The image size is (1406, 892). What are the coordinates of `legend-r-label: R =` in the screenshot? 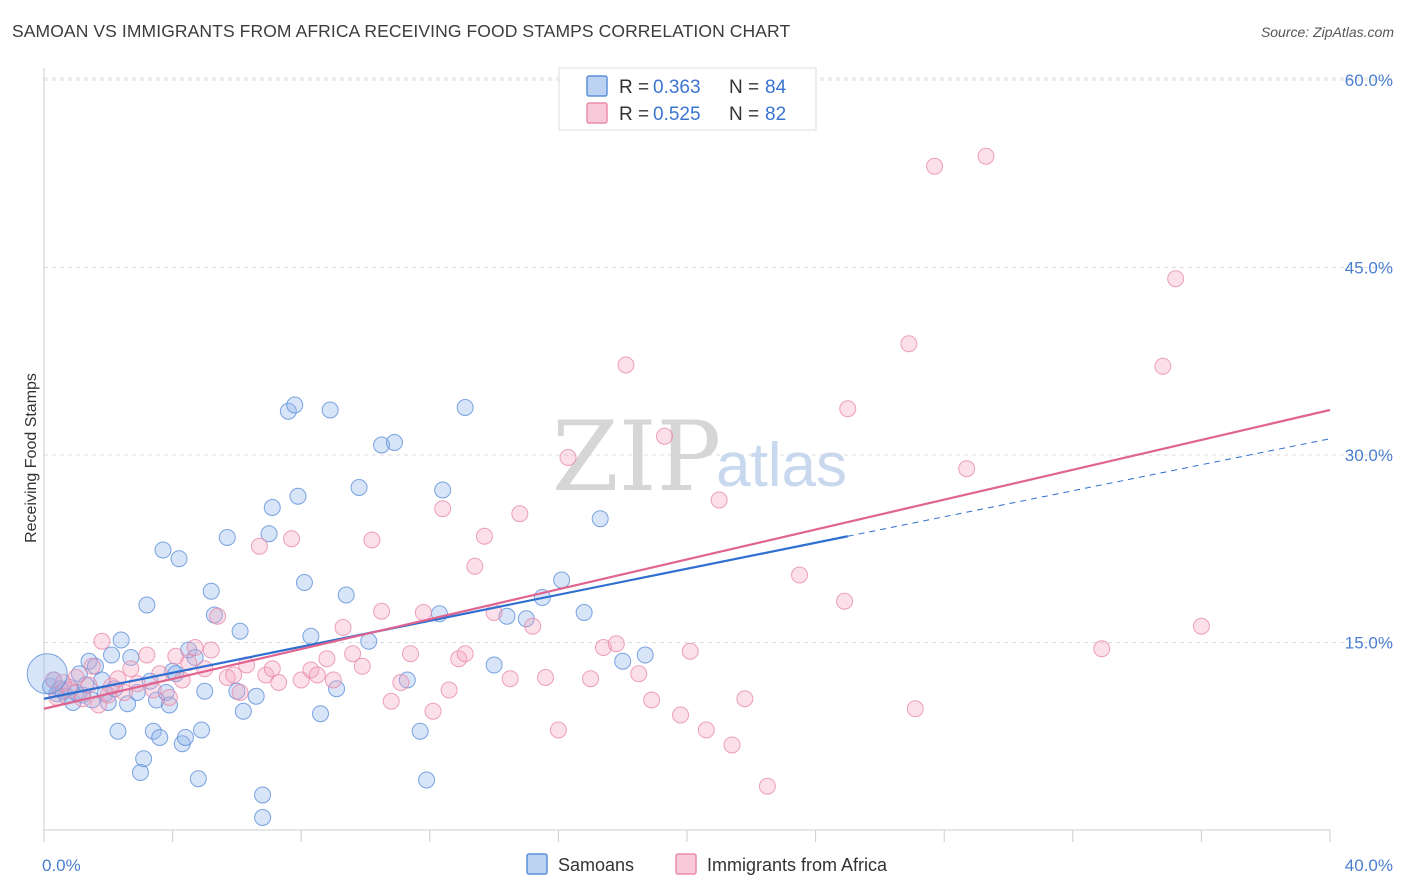 It's located at (634, 114).